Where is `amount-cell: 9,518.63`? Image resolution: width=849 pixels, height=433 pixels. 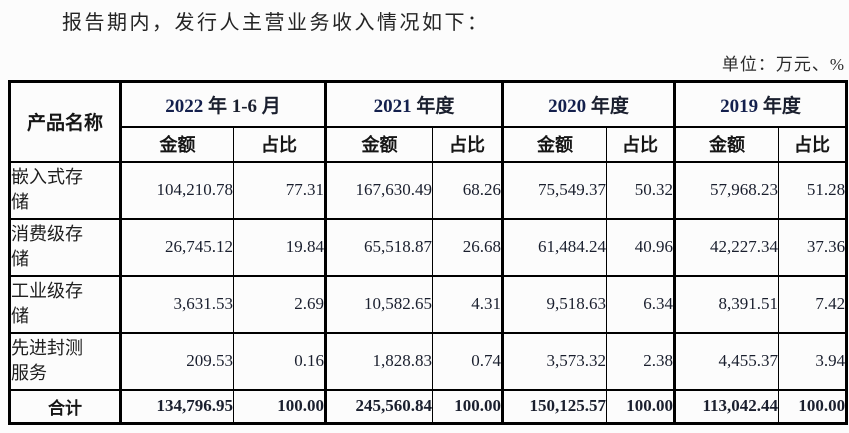
amount-cell: 9,518.63 is located at coordinates (554, 304).